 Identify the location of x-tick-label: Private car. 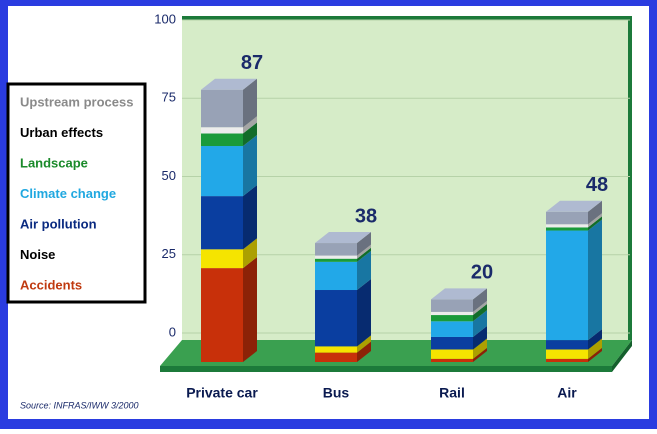
(222, 393).